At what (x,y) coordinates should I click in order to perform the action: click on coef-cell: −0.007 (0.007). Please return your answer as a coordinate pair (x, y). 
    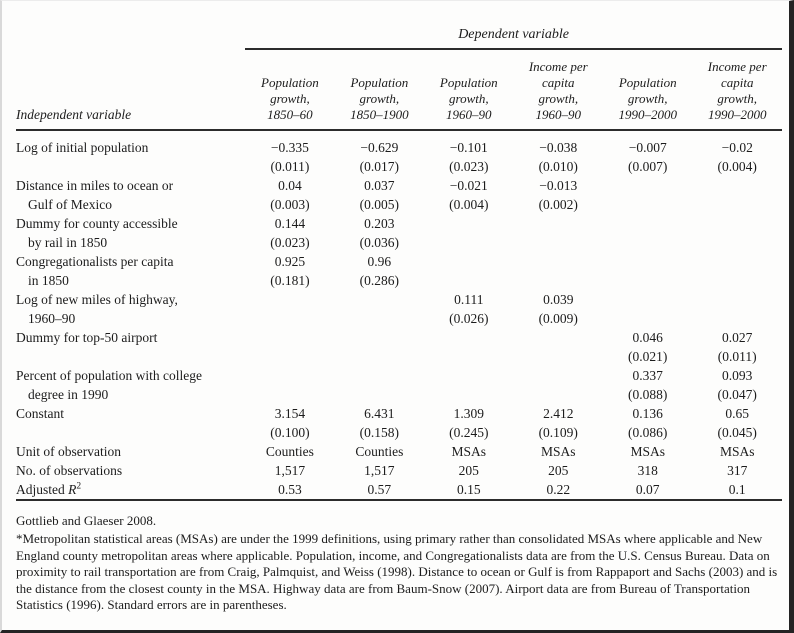
    Looking at the image, I should click on (647, 153).